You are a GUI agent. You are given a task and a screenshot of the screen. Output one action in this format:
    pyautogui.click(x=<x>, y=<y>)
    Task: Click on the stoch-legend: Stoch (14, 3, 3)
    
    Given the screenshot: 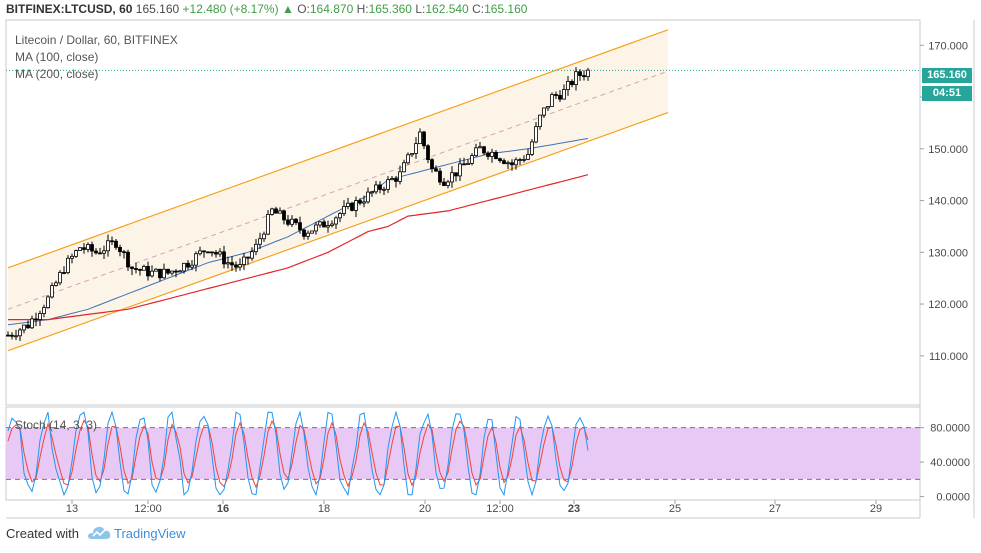 What is the action you would take?
    pyautogui.click(x=56, y=425)
    